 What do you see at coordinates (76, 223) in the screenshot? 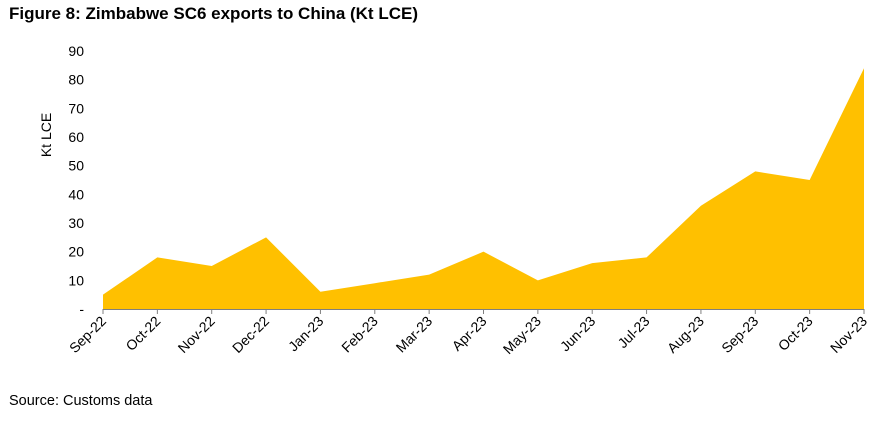
I see `y-tick-label: 30` at bounding box center [76, 223].